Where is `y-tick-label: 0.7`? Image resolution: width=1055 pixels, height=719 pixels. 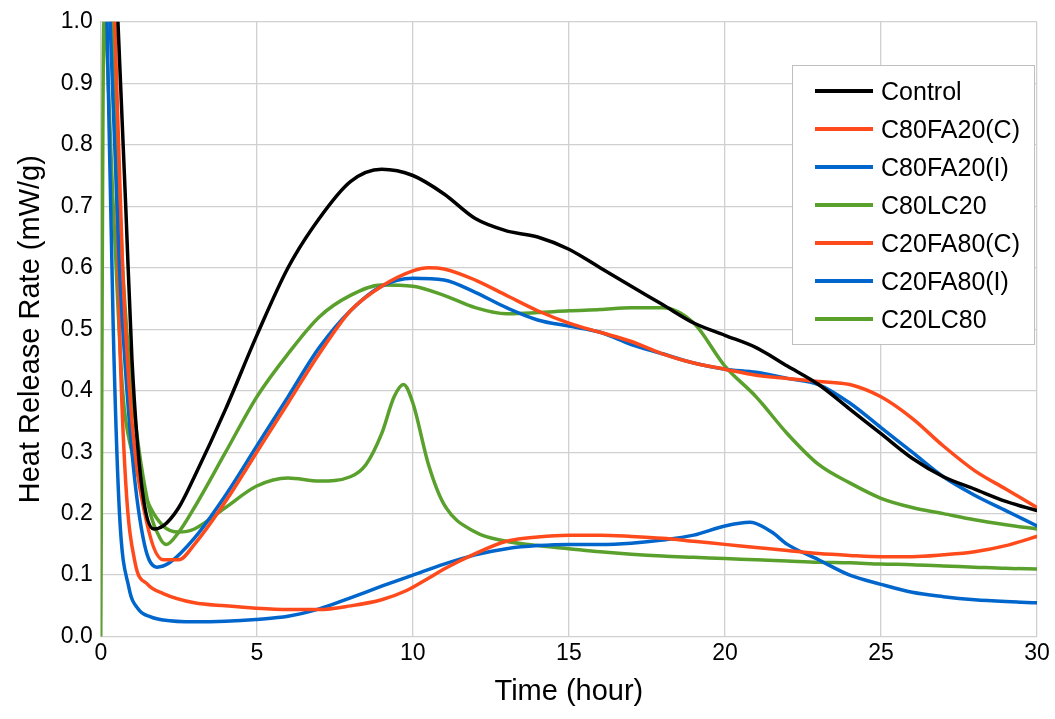
y-tick-label: 0.7 is located at coordinates (76, 204).